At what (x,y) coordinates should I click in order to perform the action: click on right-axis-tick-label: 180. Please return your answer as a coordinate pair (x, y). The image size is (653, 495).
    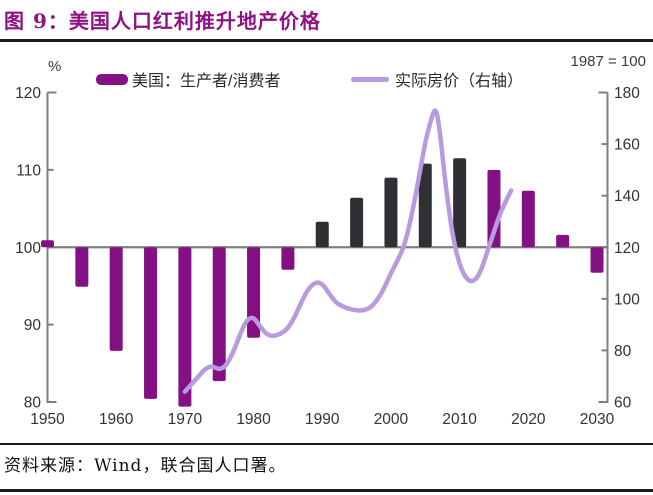
    Looking at the image, I should click on (627, 93).